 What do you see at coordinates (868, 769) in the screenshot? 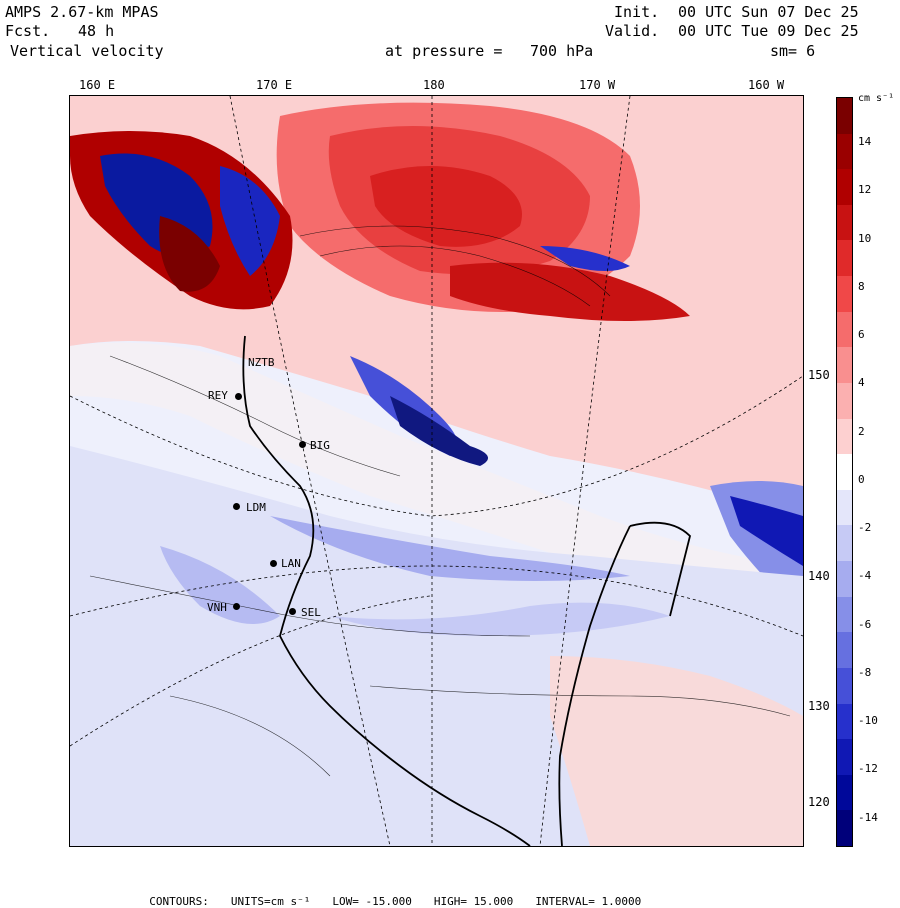
I see `colorbar-label: -12` at bounding box center [868, 769].